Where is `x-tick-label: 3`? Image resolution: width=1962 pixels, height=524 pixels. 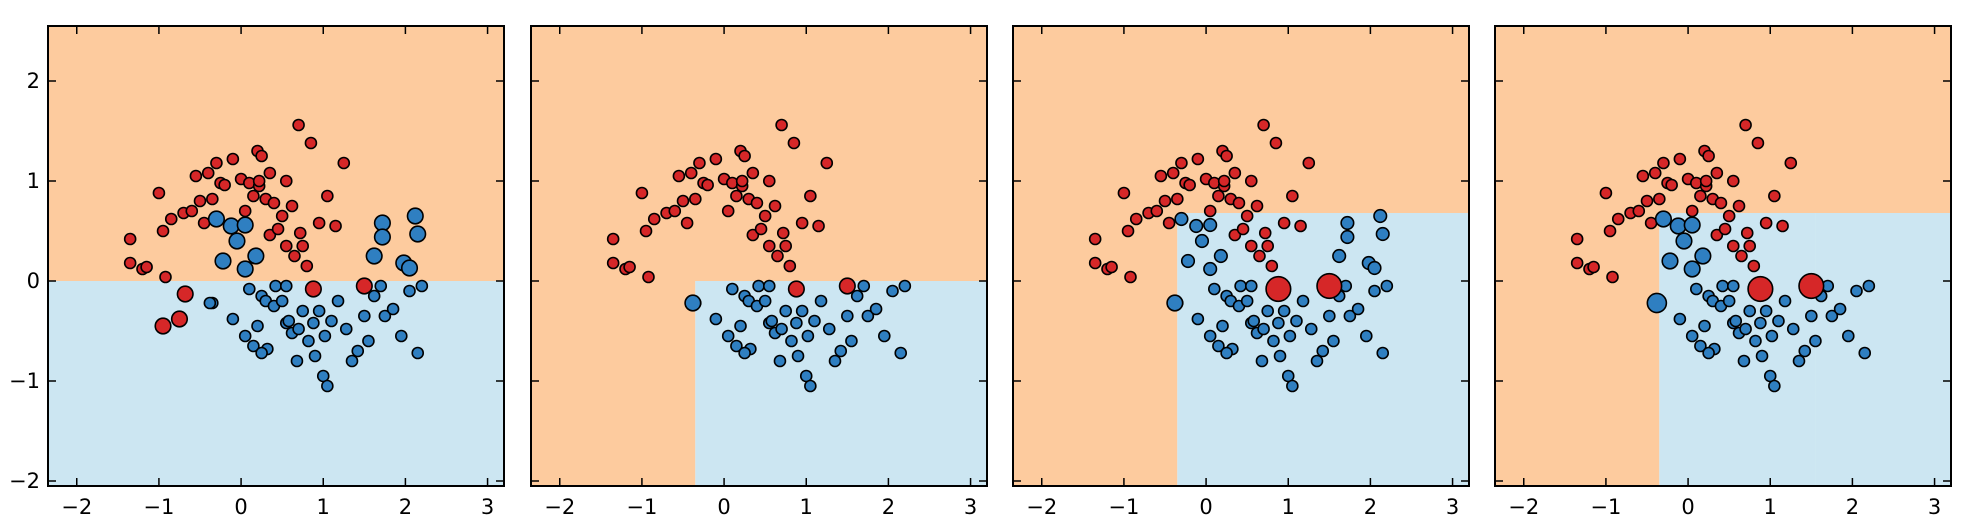 x-tick-label: 3 is located at coordinates (1452, 507).